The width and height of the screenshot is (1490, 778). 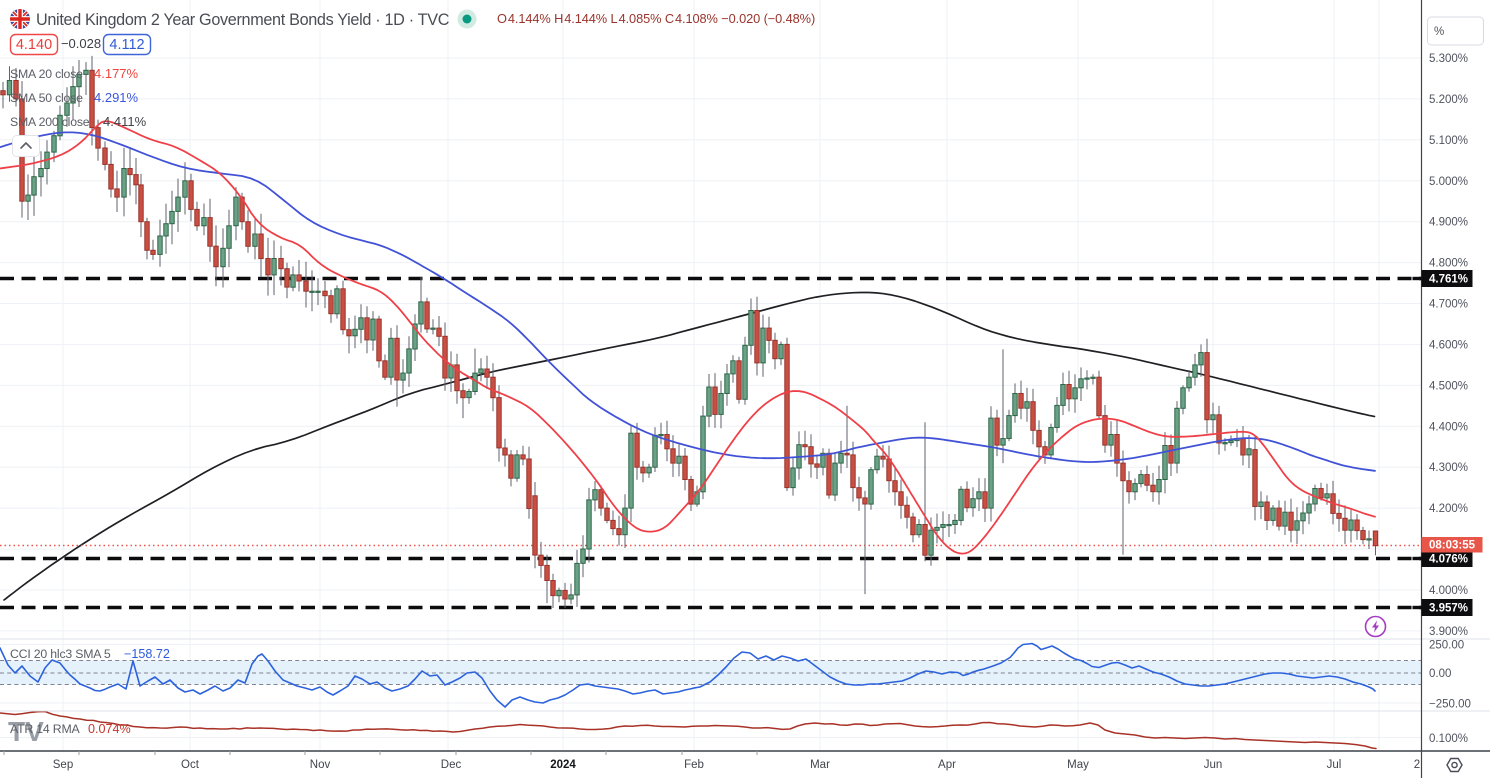 What do you see at coordinates (1448, 100) in the screenshot?
I see `svg-text: 5.200%` at bounding box center [1448, 100].